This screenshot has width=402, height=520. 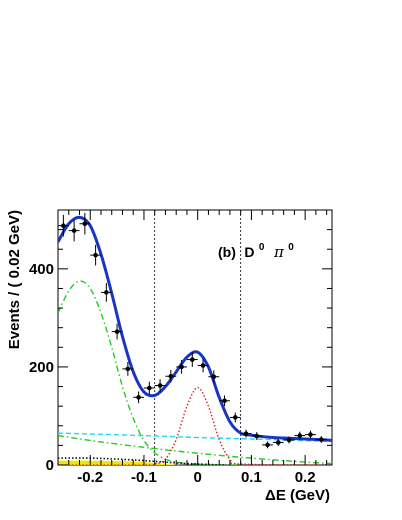 What do you see at coordinates (144, 477) in the screenshot?
I see `x-tick-label: -0.1` at bounding box center [144, 477].